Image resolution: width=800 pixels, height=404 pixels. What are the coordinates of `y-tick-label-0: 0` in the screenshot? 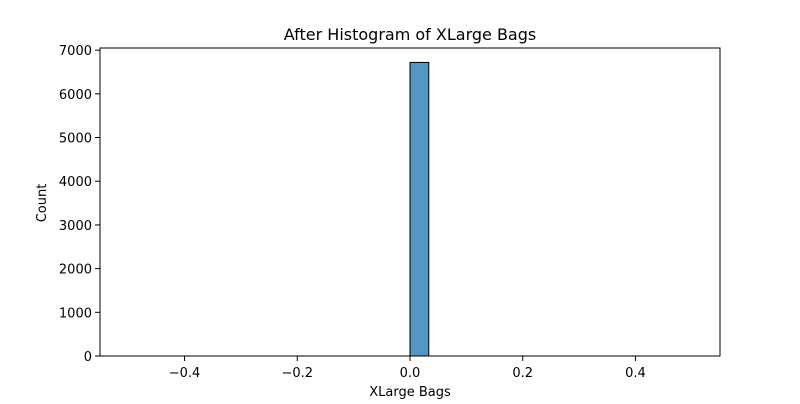 It's located at (88, 357).